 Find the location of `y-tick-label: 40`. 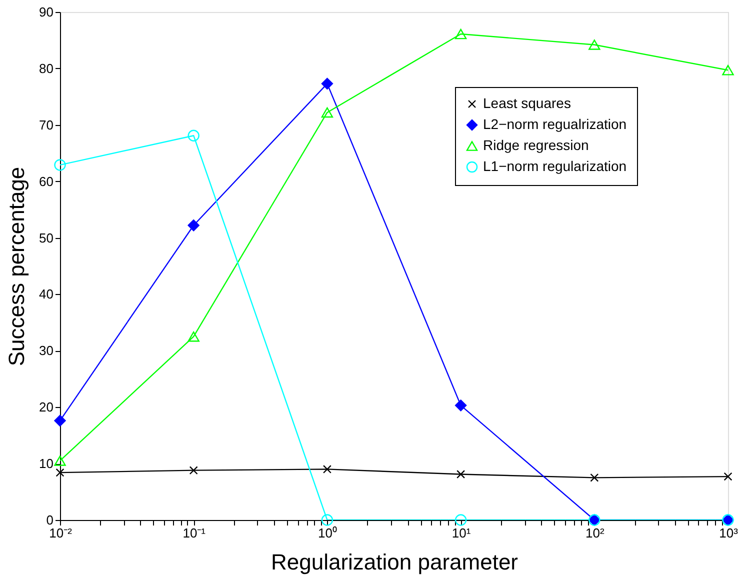

y-tick-label: 40 is located at coordinates (46, 294).